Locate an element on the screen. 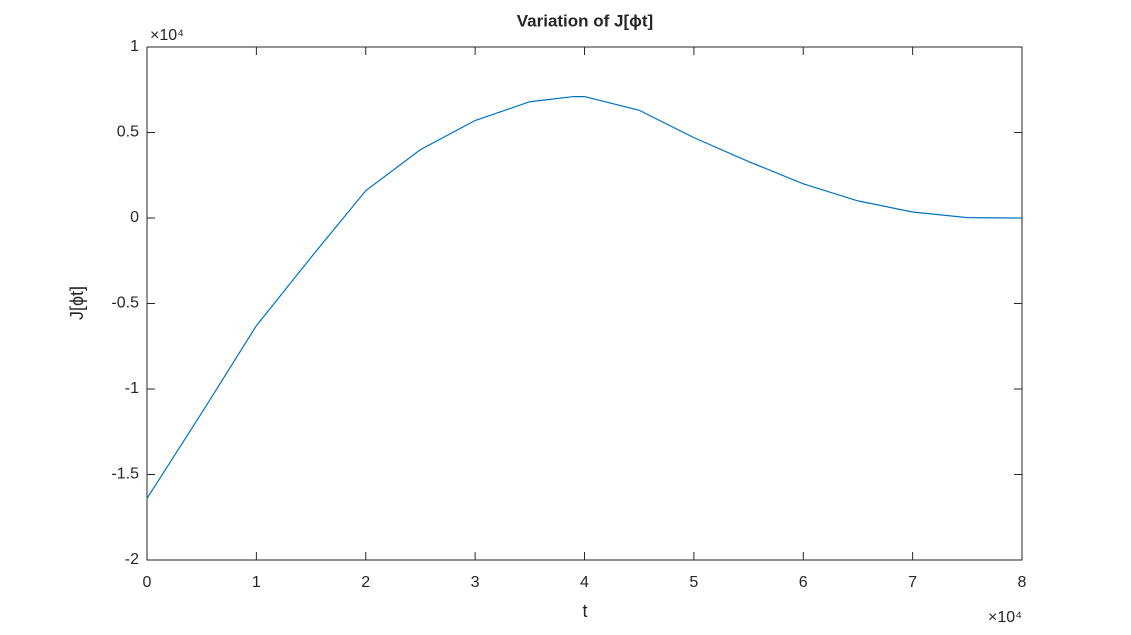 This screenshot has width=1131, height=635. x-exponent-label: ×10⁴ is located at coordinates (1005, 617).